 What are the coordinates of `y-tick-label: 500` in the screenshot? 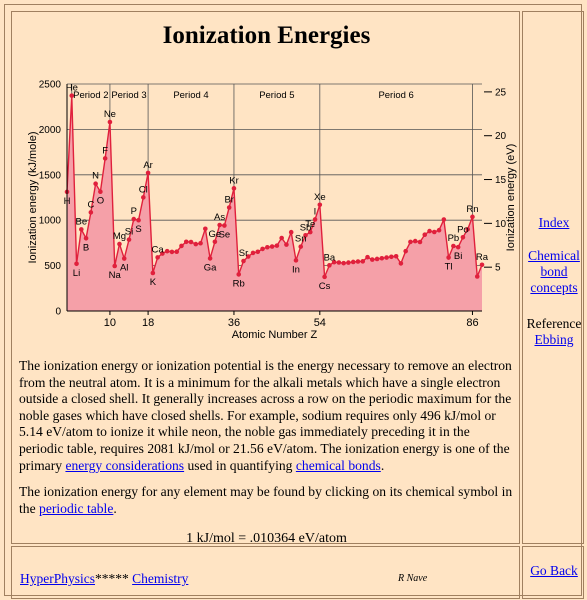 It's located at (52, 266).